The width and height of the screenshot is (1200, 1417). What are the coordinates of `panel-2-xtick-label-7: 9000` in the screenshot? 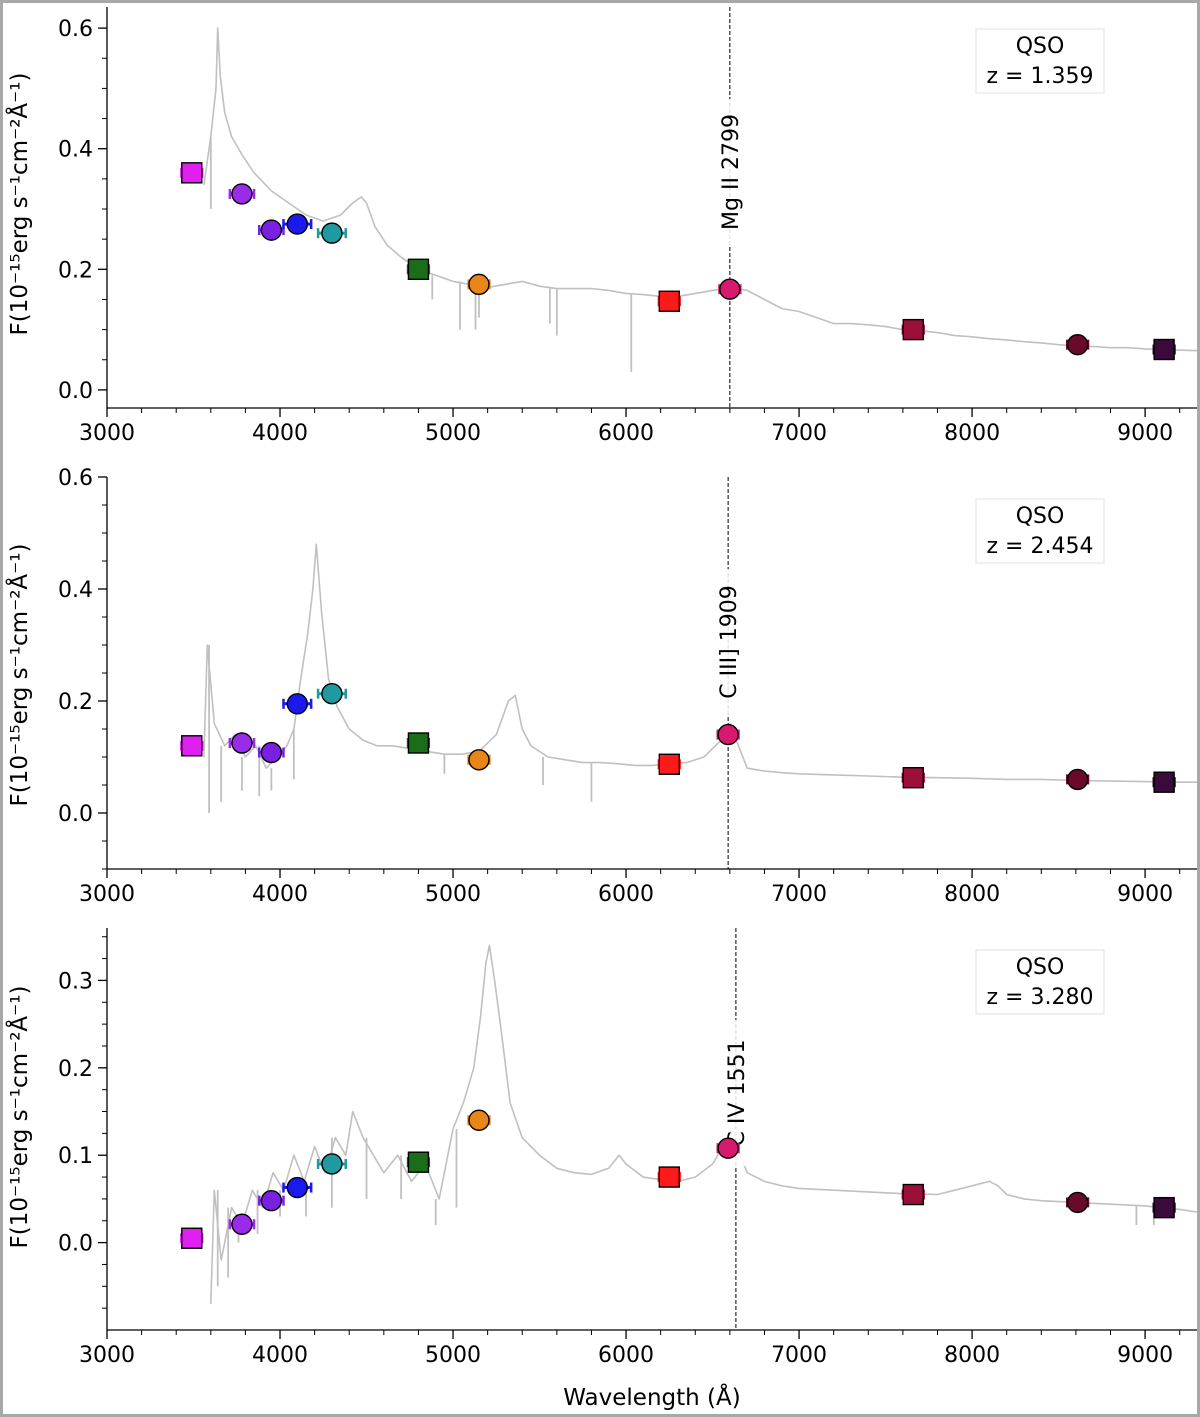 It's located at (1145, 894).